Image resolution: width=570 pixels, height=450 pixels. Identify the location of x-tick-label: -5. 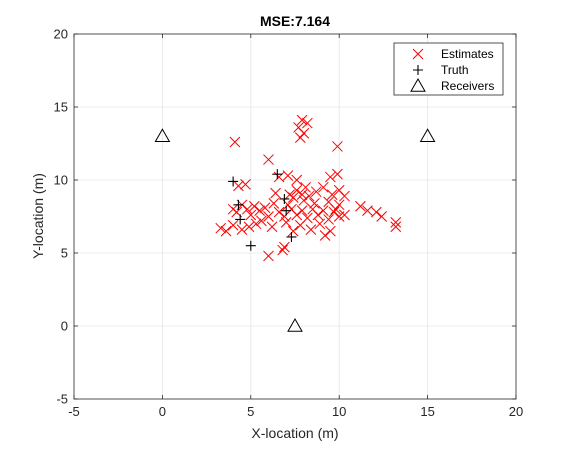
(74, 411).